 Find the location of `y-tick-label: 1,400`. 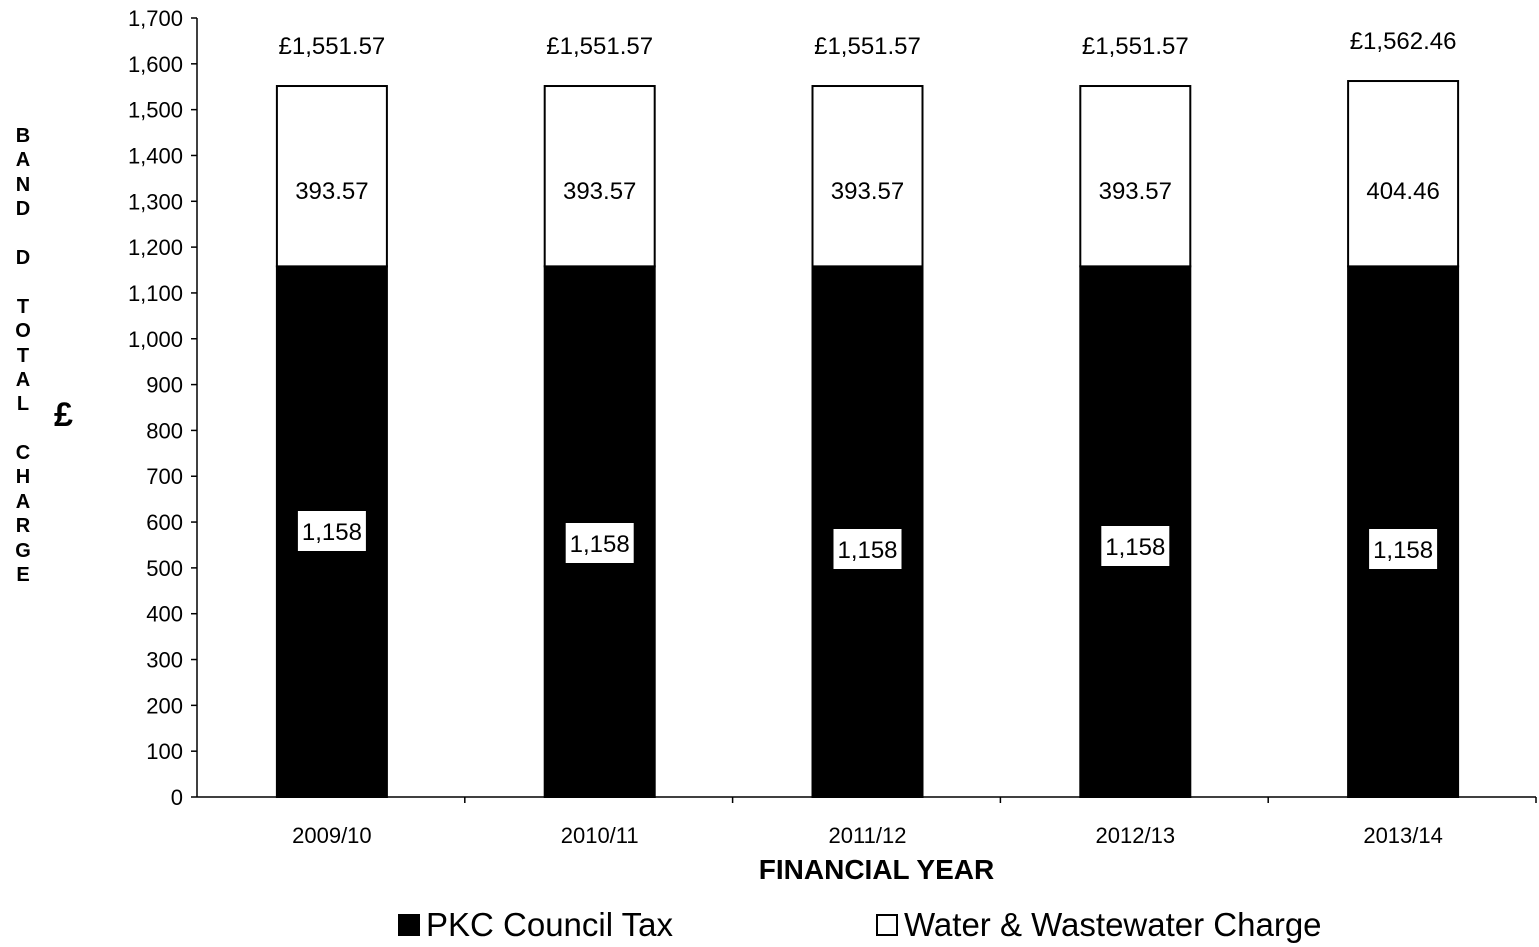

y-tick-label: 1,400 is located at coordinates (155, 155).